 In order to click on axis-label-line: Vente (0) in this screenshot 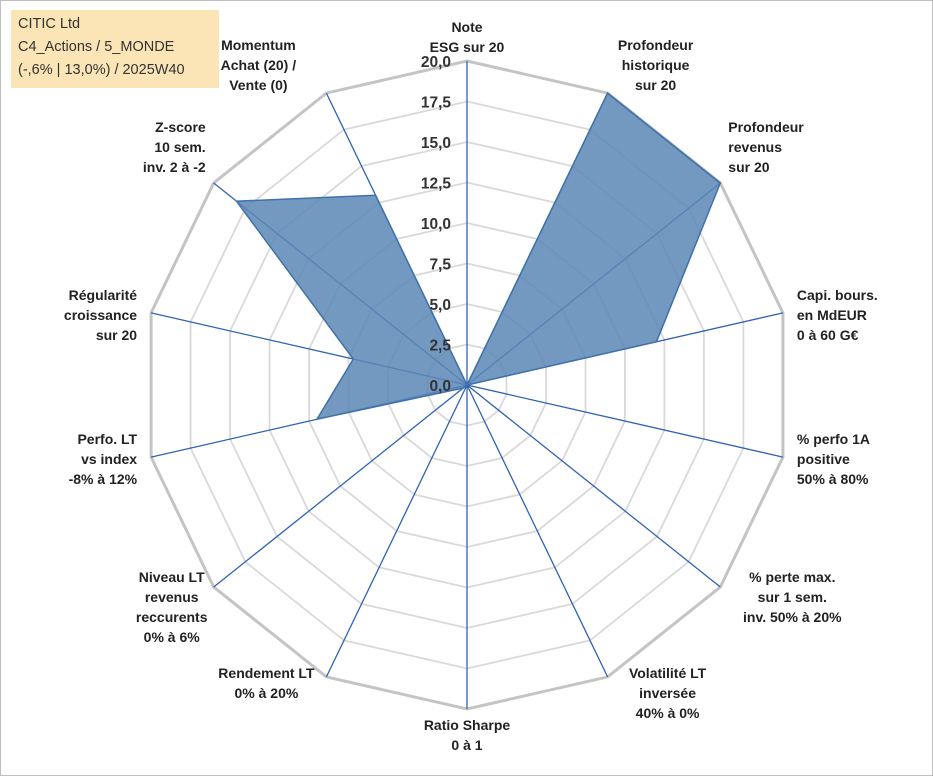, I will do `click(258, 85)`.